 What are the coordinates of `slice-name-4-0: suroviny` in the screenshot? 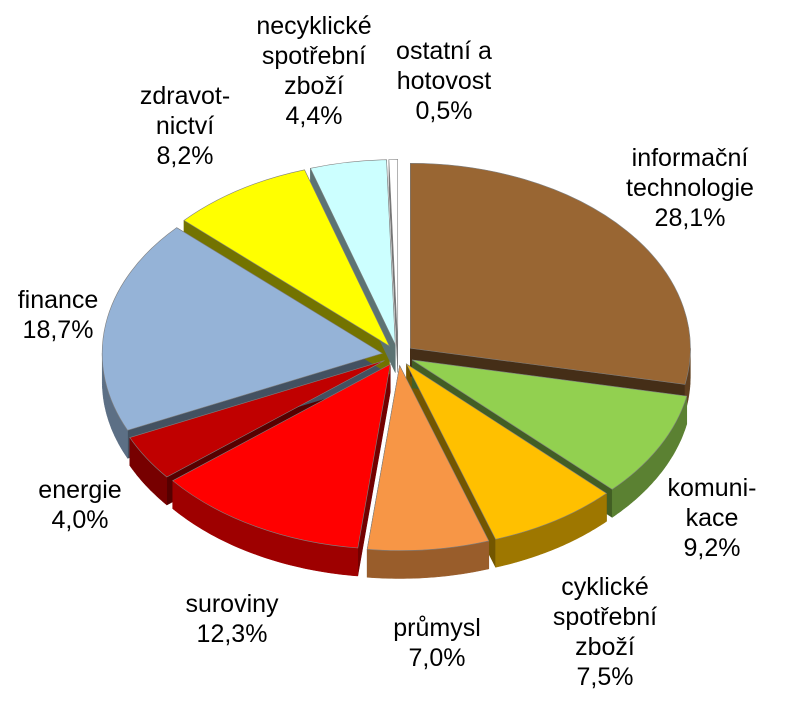 It's located at (232, 604).